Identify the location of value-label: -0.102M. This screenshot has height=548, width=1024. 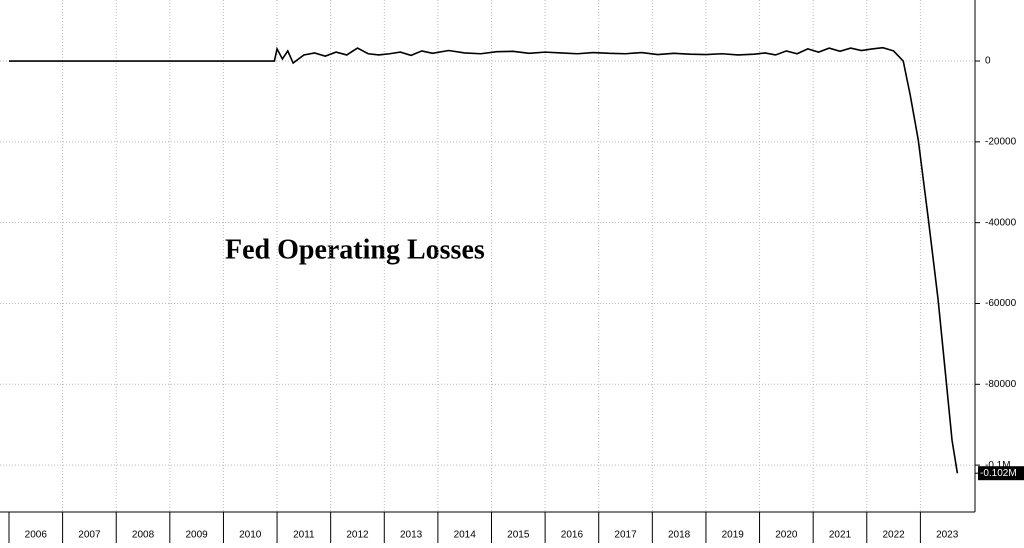
(998, 473).